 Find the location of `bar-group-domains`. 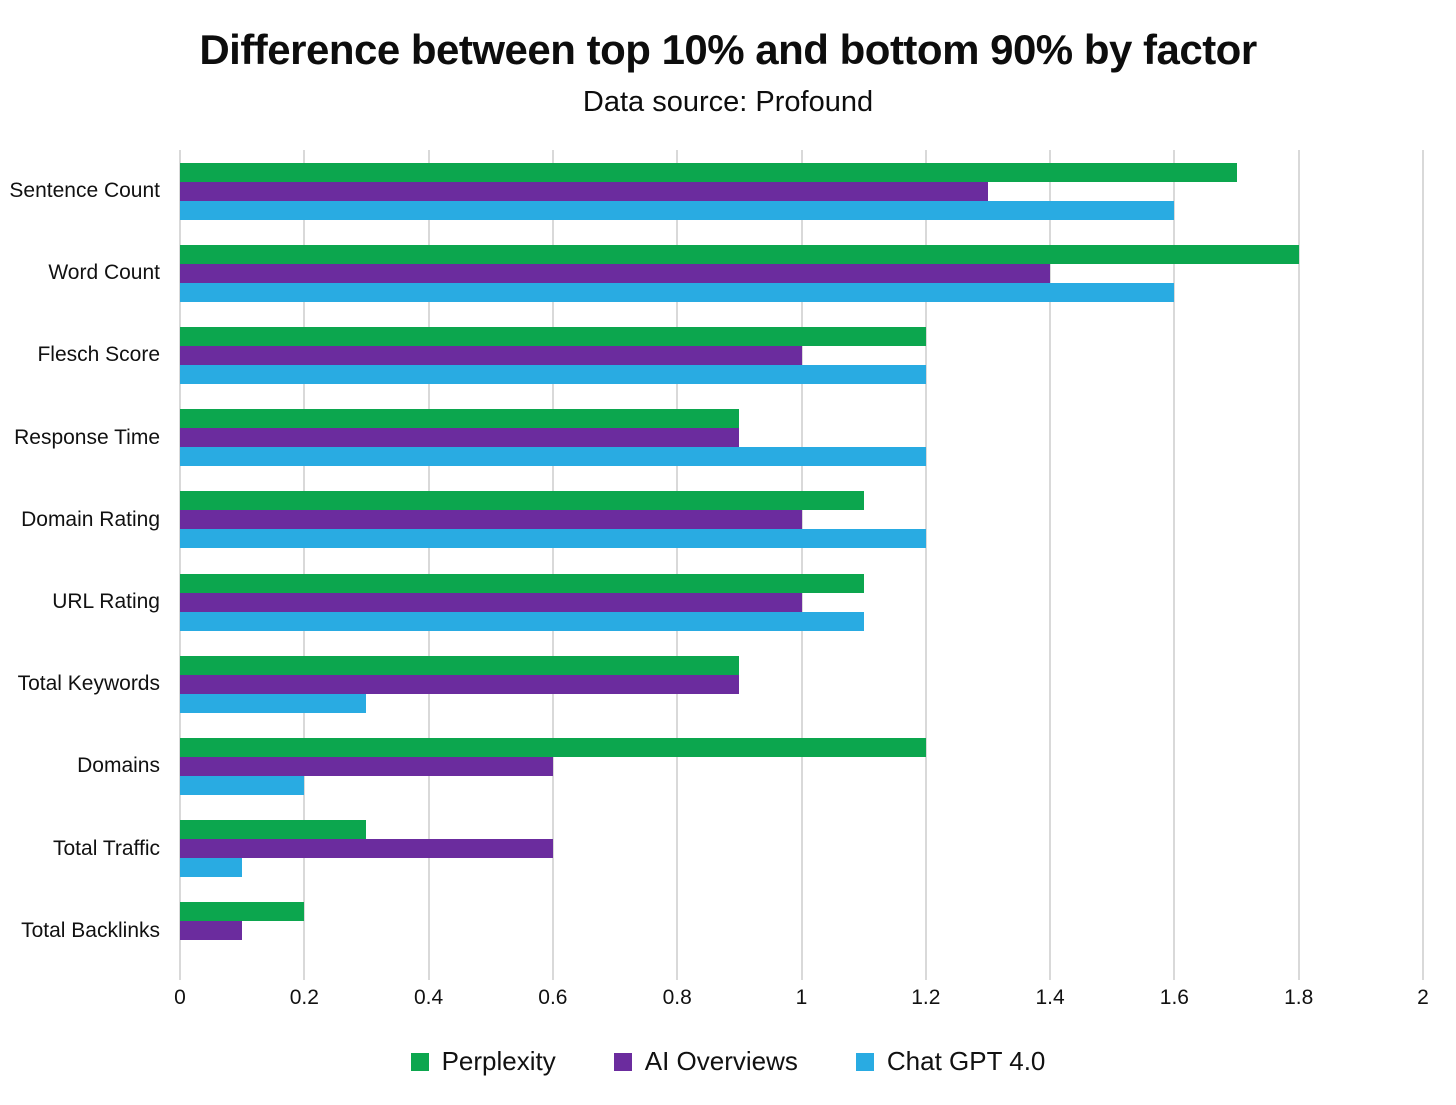

bar-group-domains is located at coordinates (801, 766).